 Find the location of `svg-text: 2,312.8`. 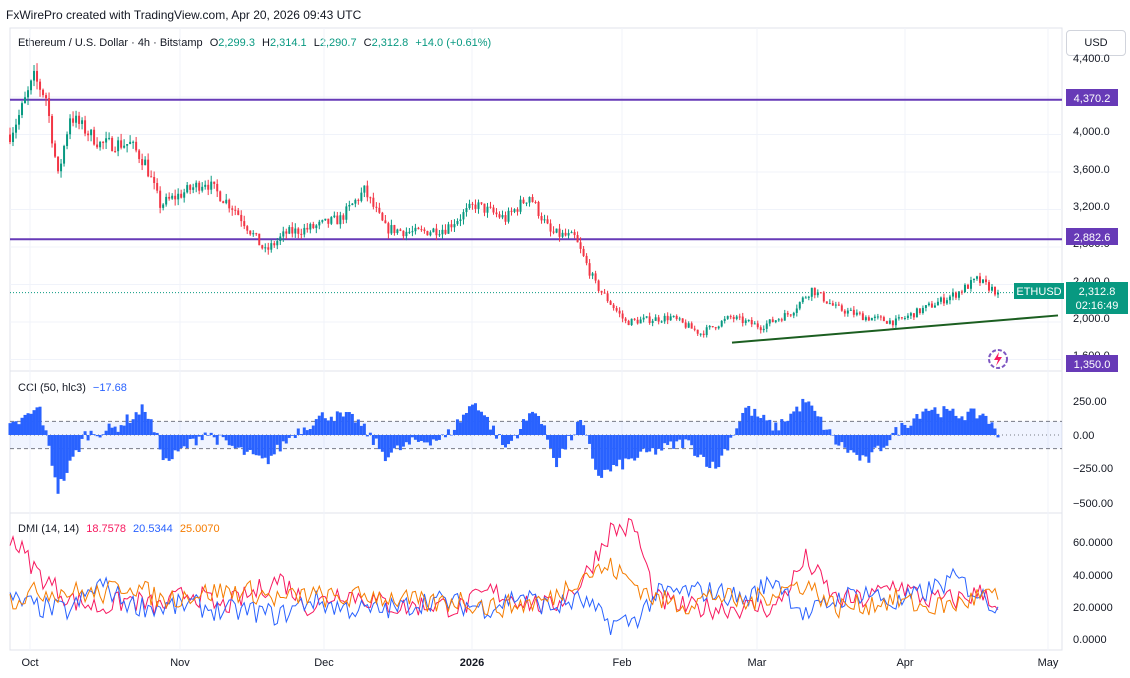

svg-text: 2,312.8 is located at coordinates (1097, 292).